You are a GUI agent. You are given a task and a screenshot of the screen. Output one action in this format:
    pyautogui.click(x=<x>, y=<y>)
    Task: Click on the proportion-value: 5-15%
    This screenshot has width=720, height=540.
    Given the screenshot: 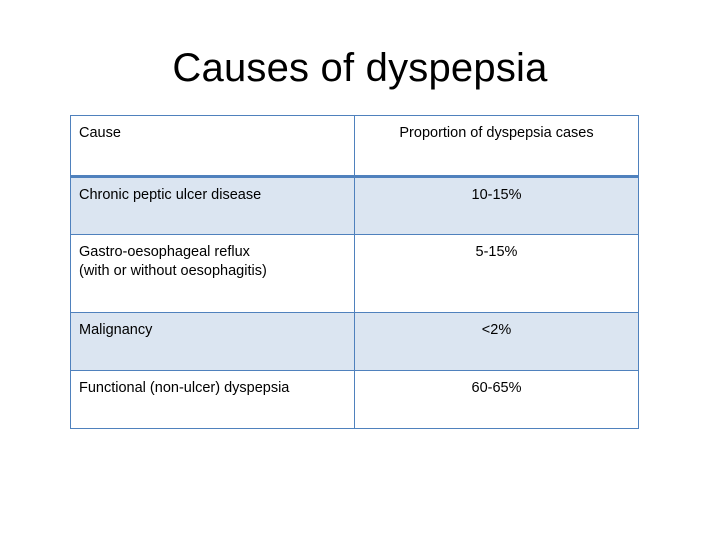 What is the action you would take?
    pyautogui.click(x=496, y=252)
    